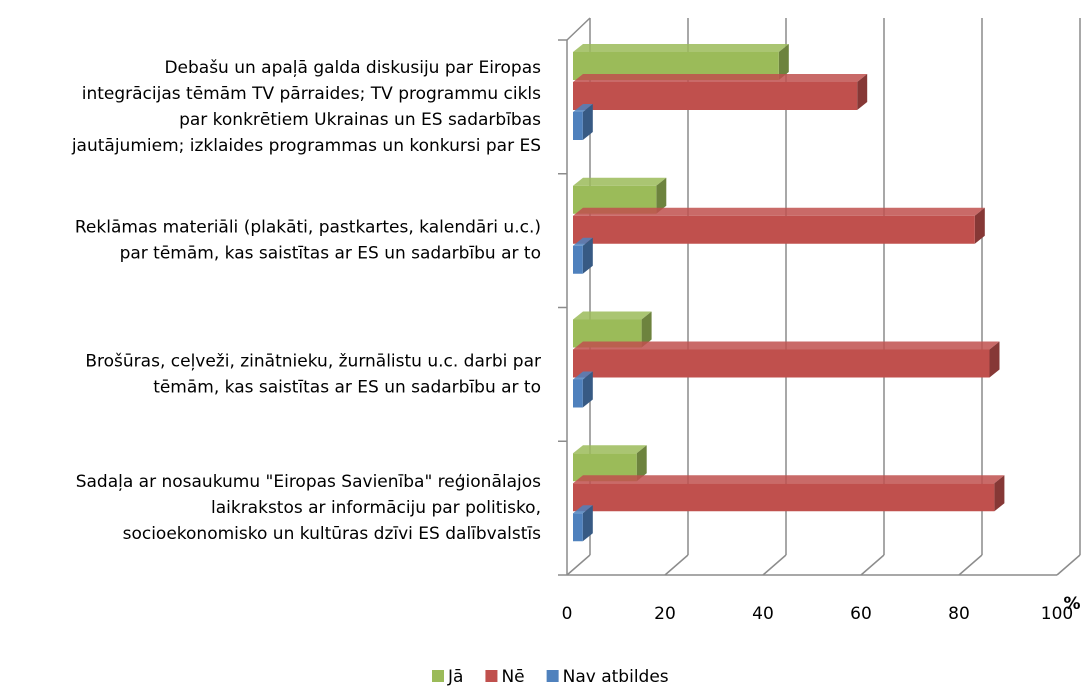 This screenshot has height=686, width=1083. I want to click on legend-label: Nav atbildes, so click(616, 676).